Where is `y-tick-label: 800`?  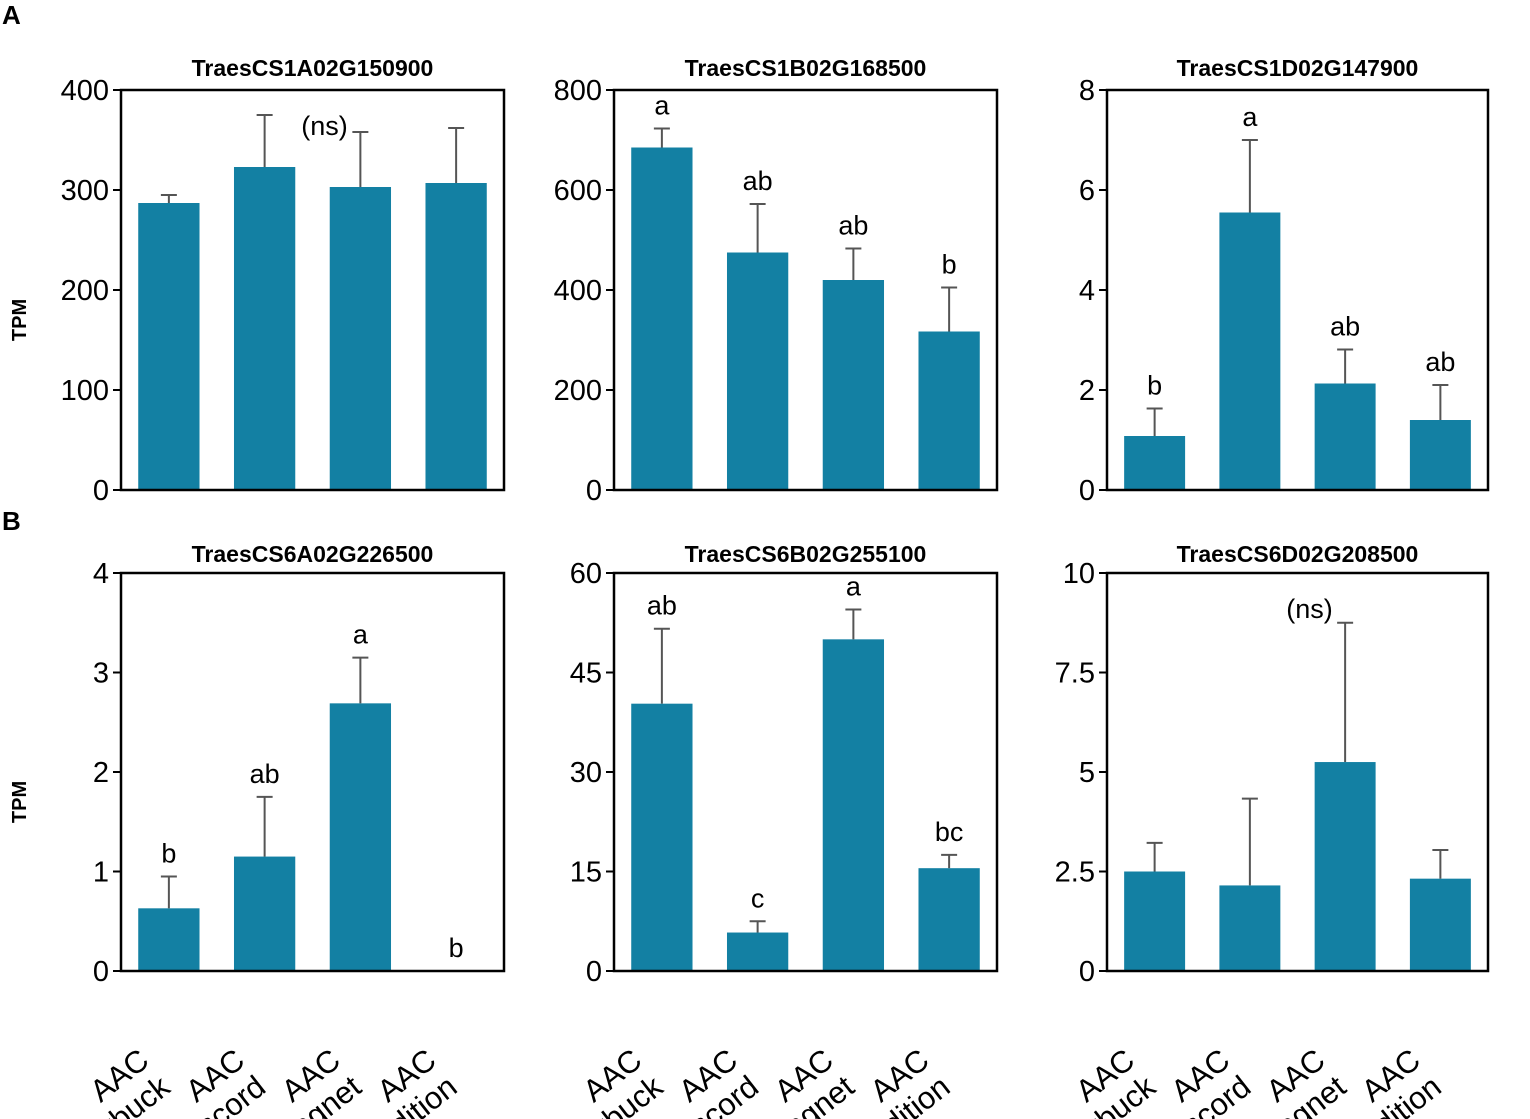
y-tick-label: 800 is located at coordinates (578, 91).